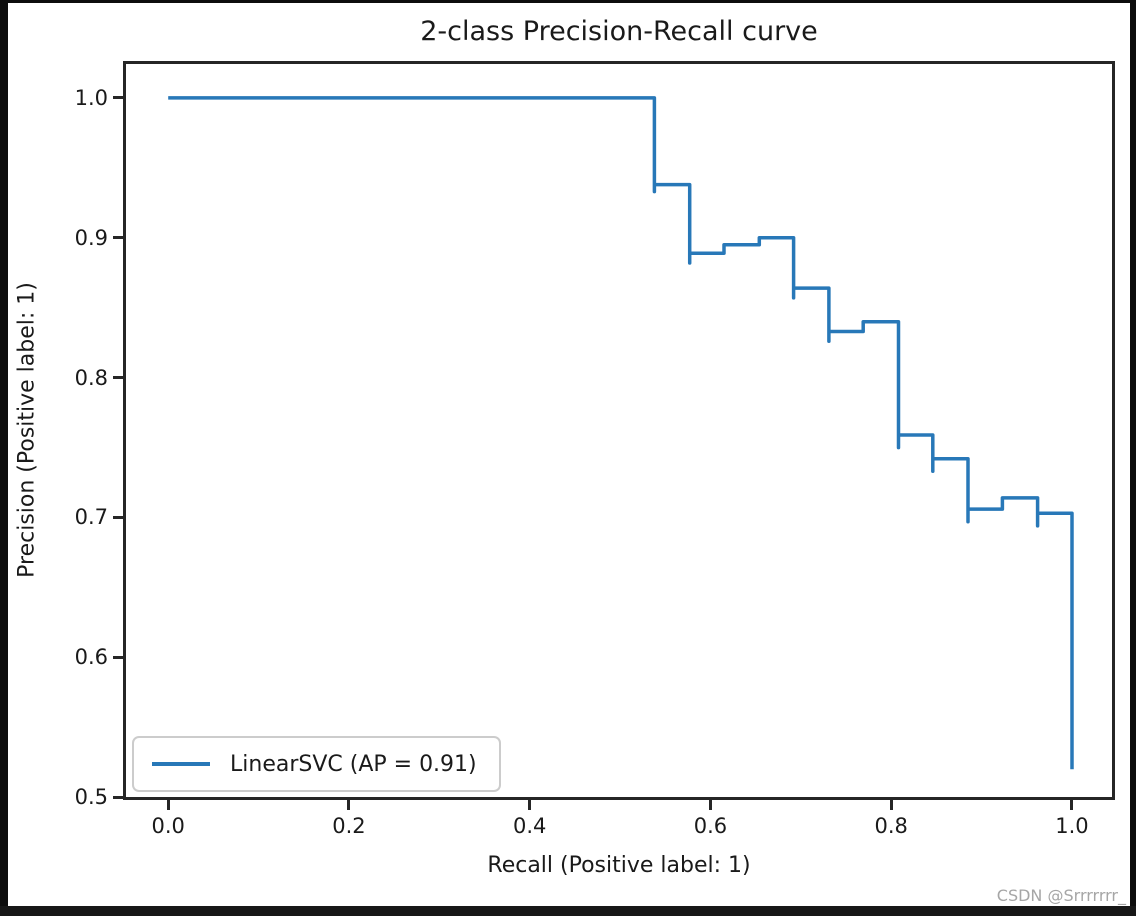 The width and height of the screenshot is (1136, 916). I want to click on frame-border-left, so click(4, 458).